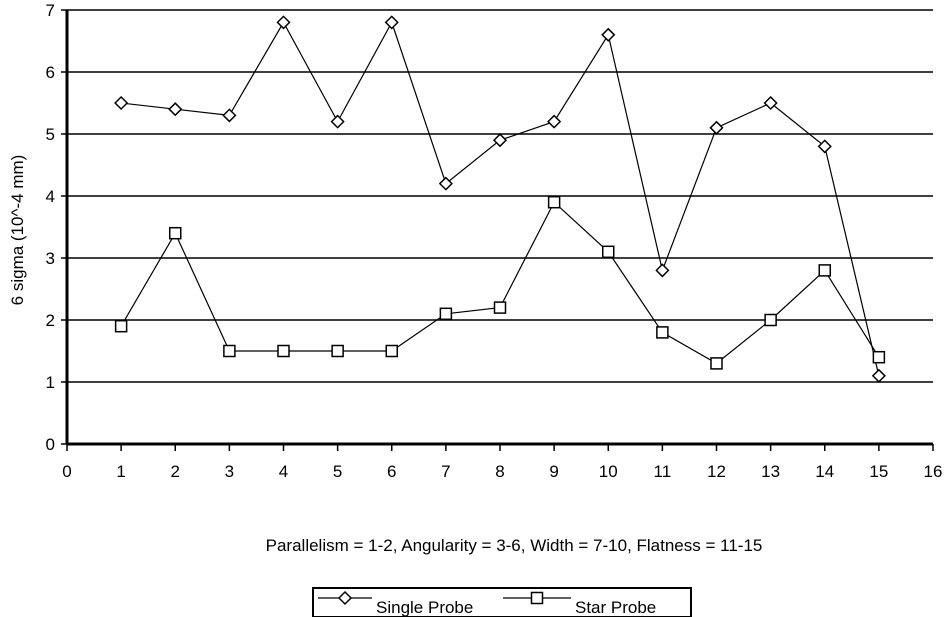 Image resolution: width=951 pixels, height=617 pixels. What do you see at coordinates (50, 320) in the screenshot?
I see `y-tick-label: 2` at bounding box center [50, 320].